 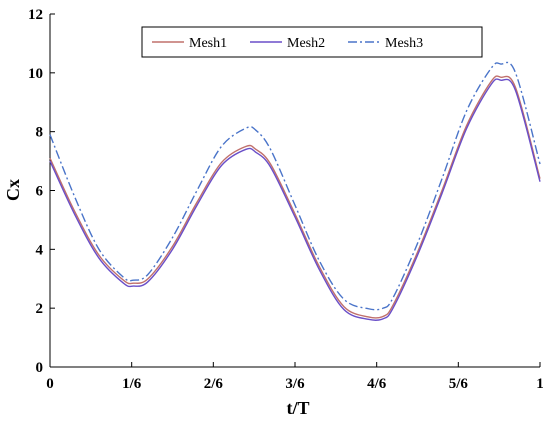 I want to click on legend: Mesh1 Mesh2 Mesh3, so click(x=312, y=42).